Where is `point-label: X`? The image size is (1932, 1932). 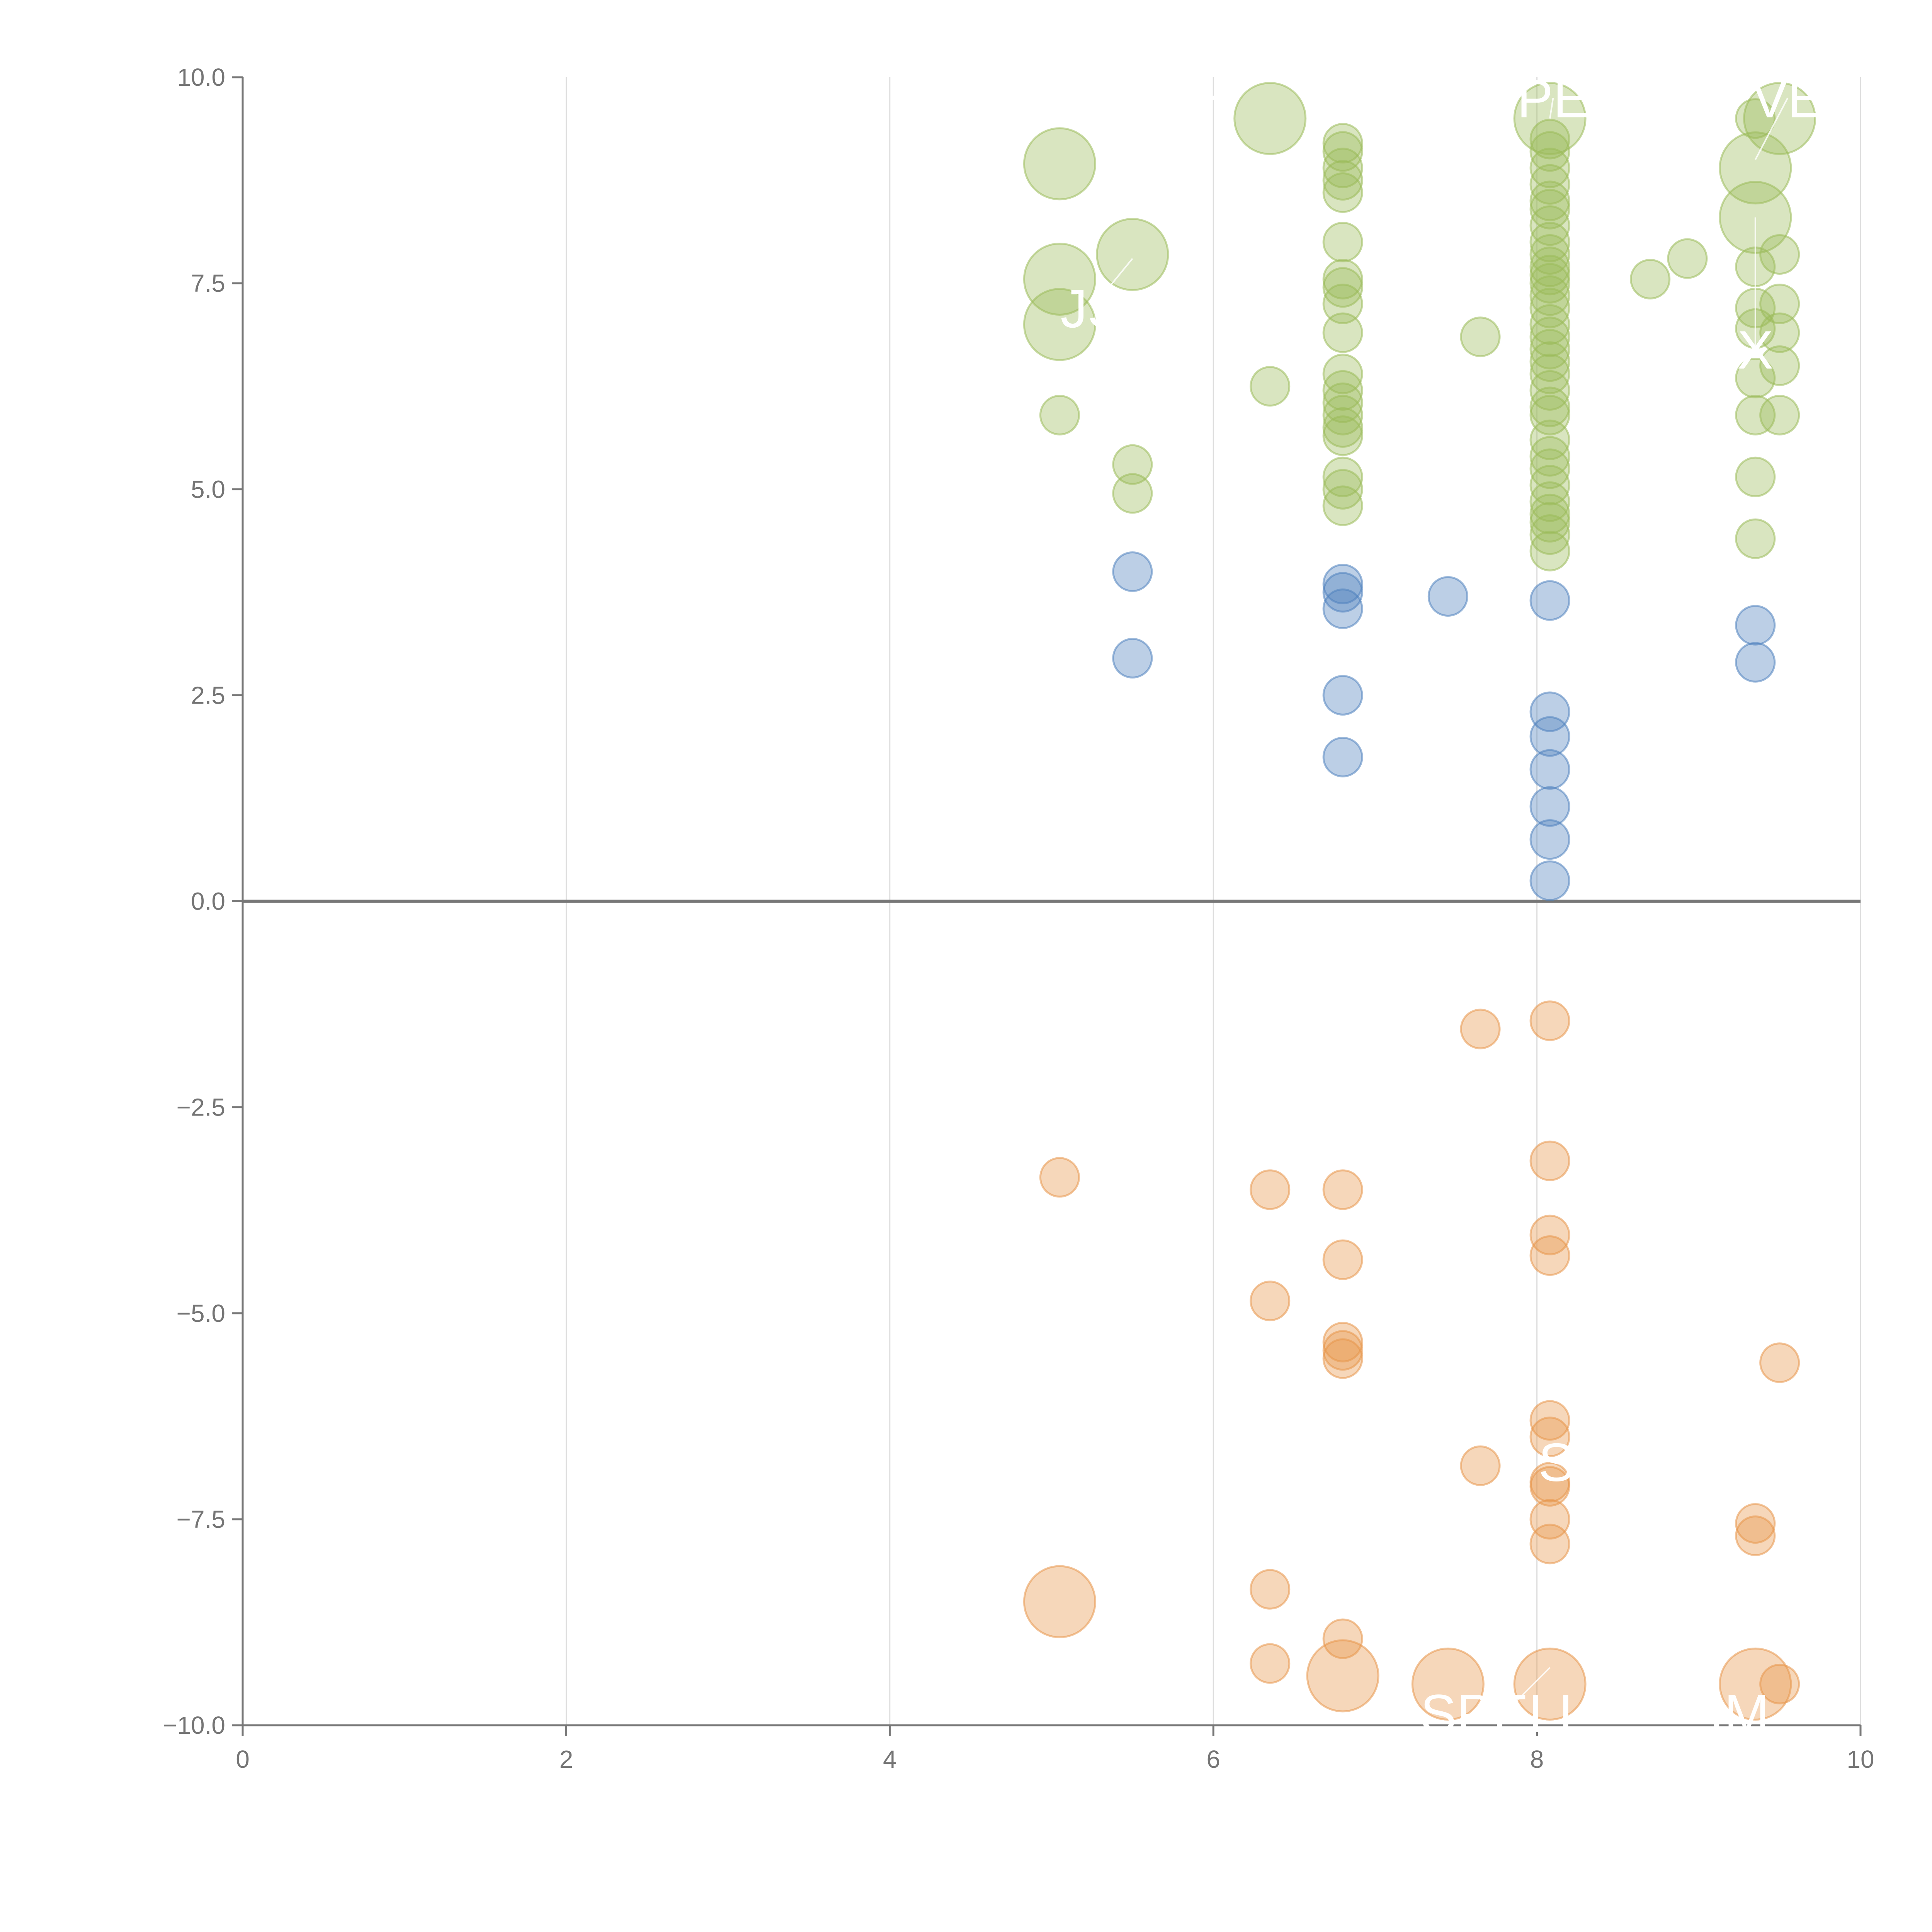
point-label: X is located at coordinates (1755, 350).